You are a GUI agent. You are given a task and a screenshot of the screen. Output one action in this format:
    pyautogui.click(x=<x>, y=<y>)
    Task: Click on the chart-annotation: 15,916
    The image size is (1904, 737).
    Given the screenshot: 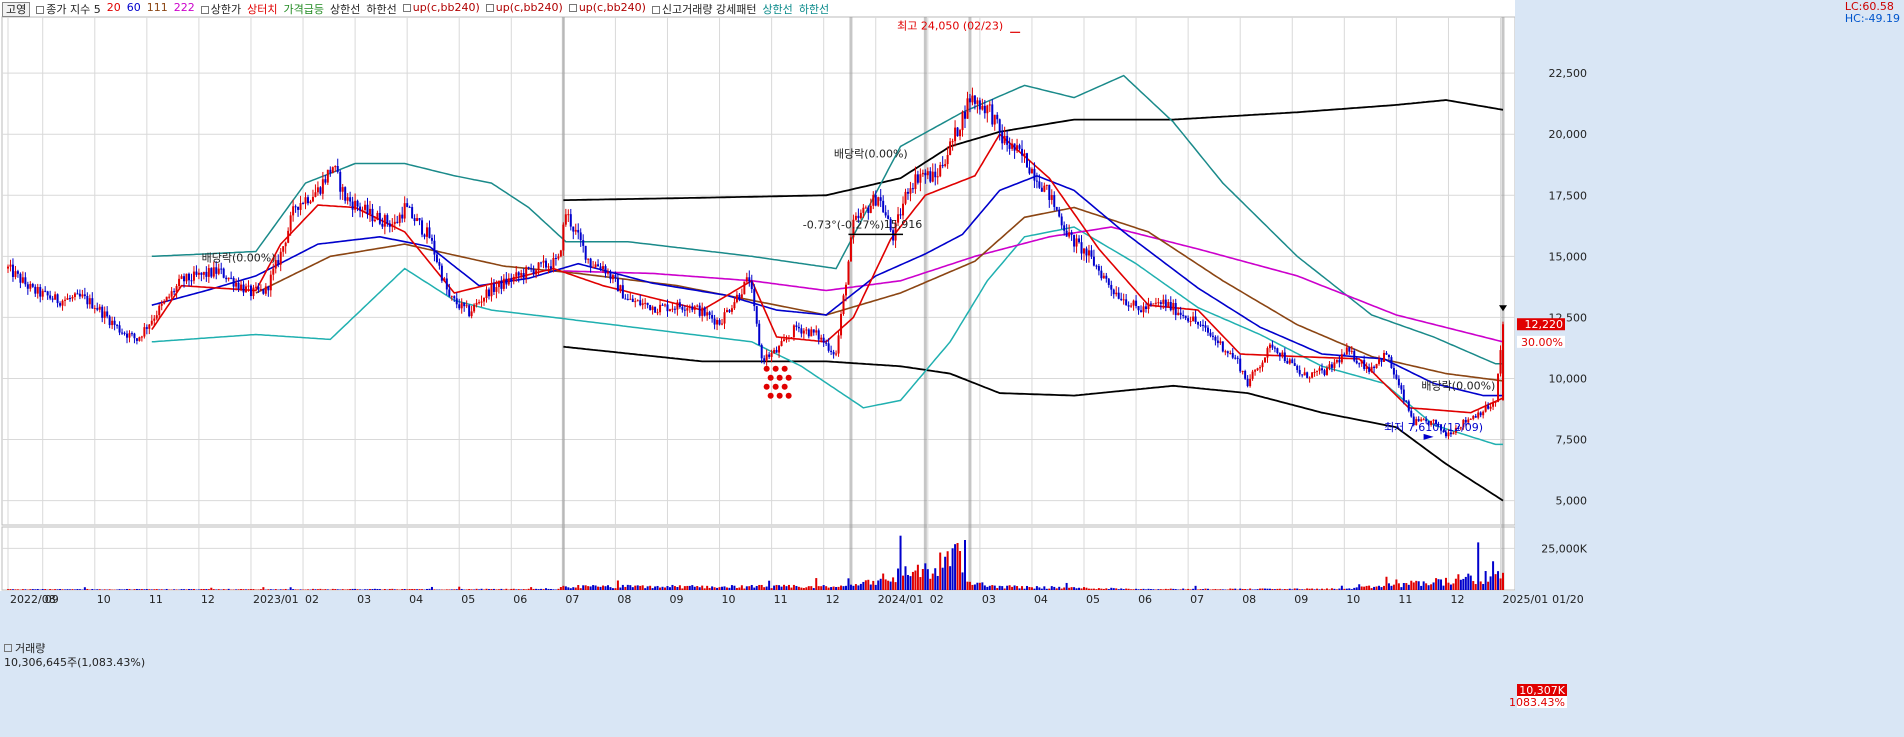 What is the action you would take?
    pyautogui.click(x=903, y=224)
    